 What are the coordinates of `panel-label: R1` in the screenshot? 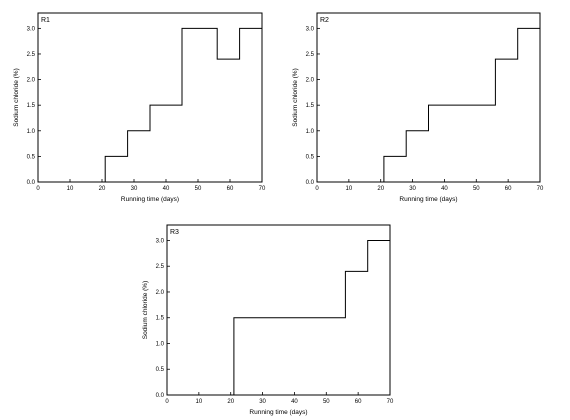 It's located at (45, 20).